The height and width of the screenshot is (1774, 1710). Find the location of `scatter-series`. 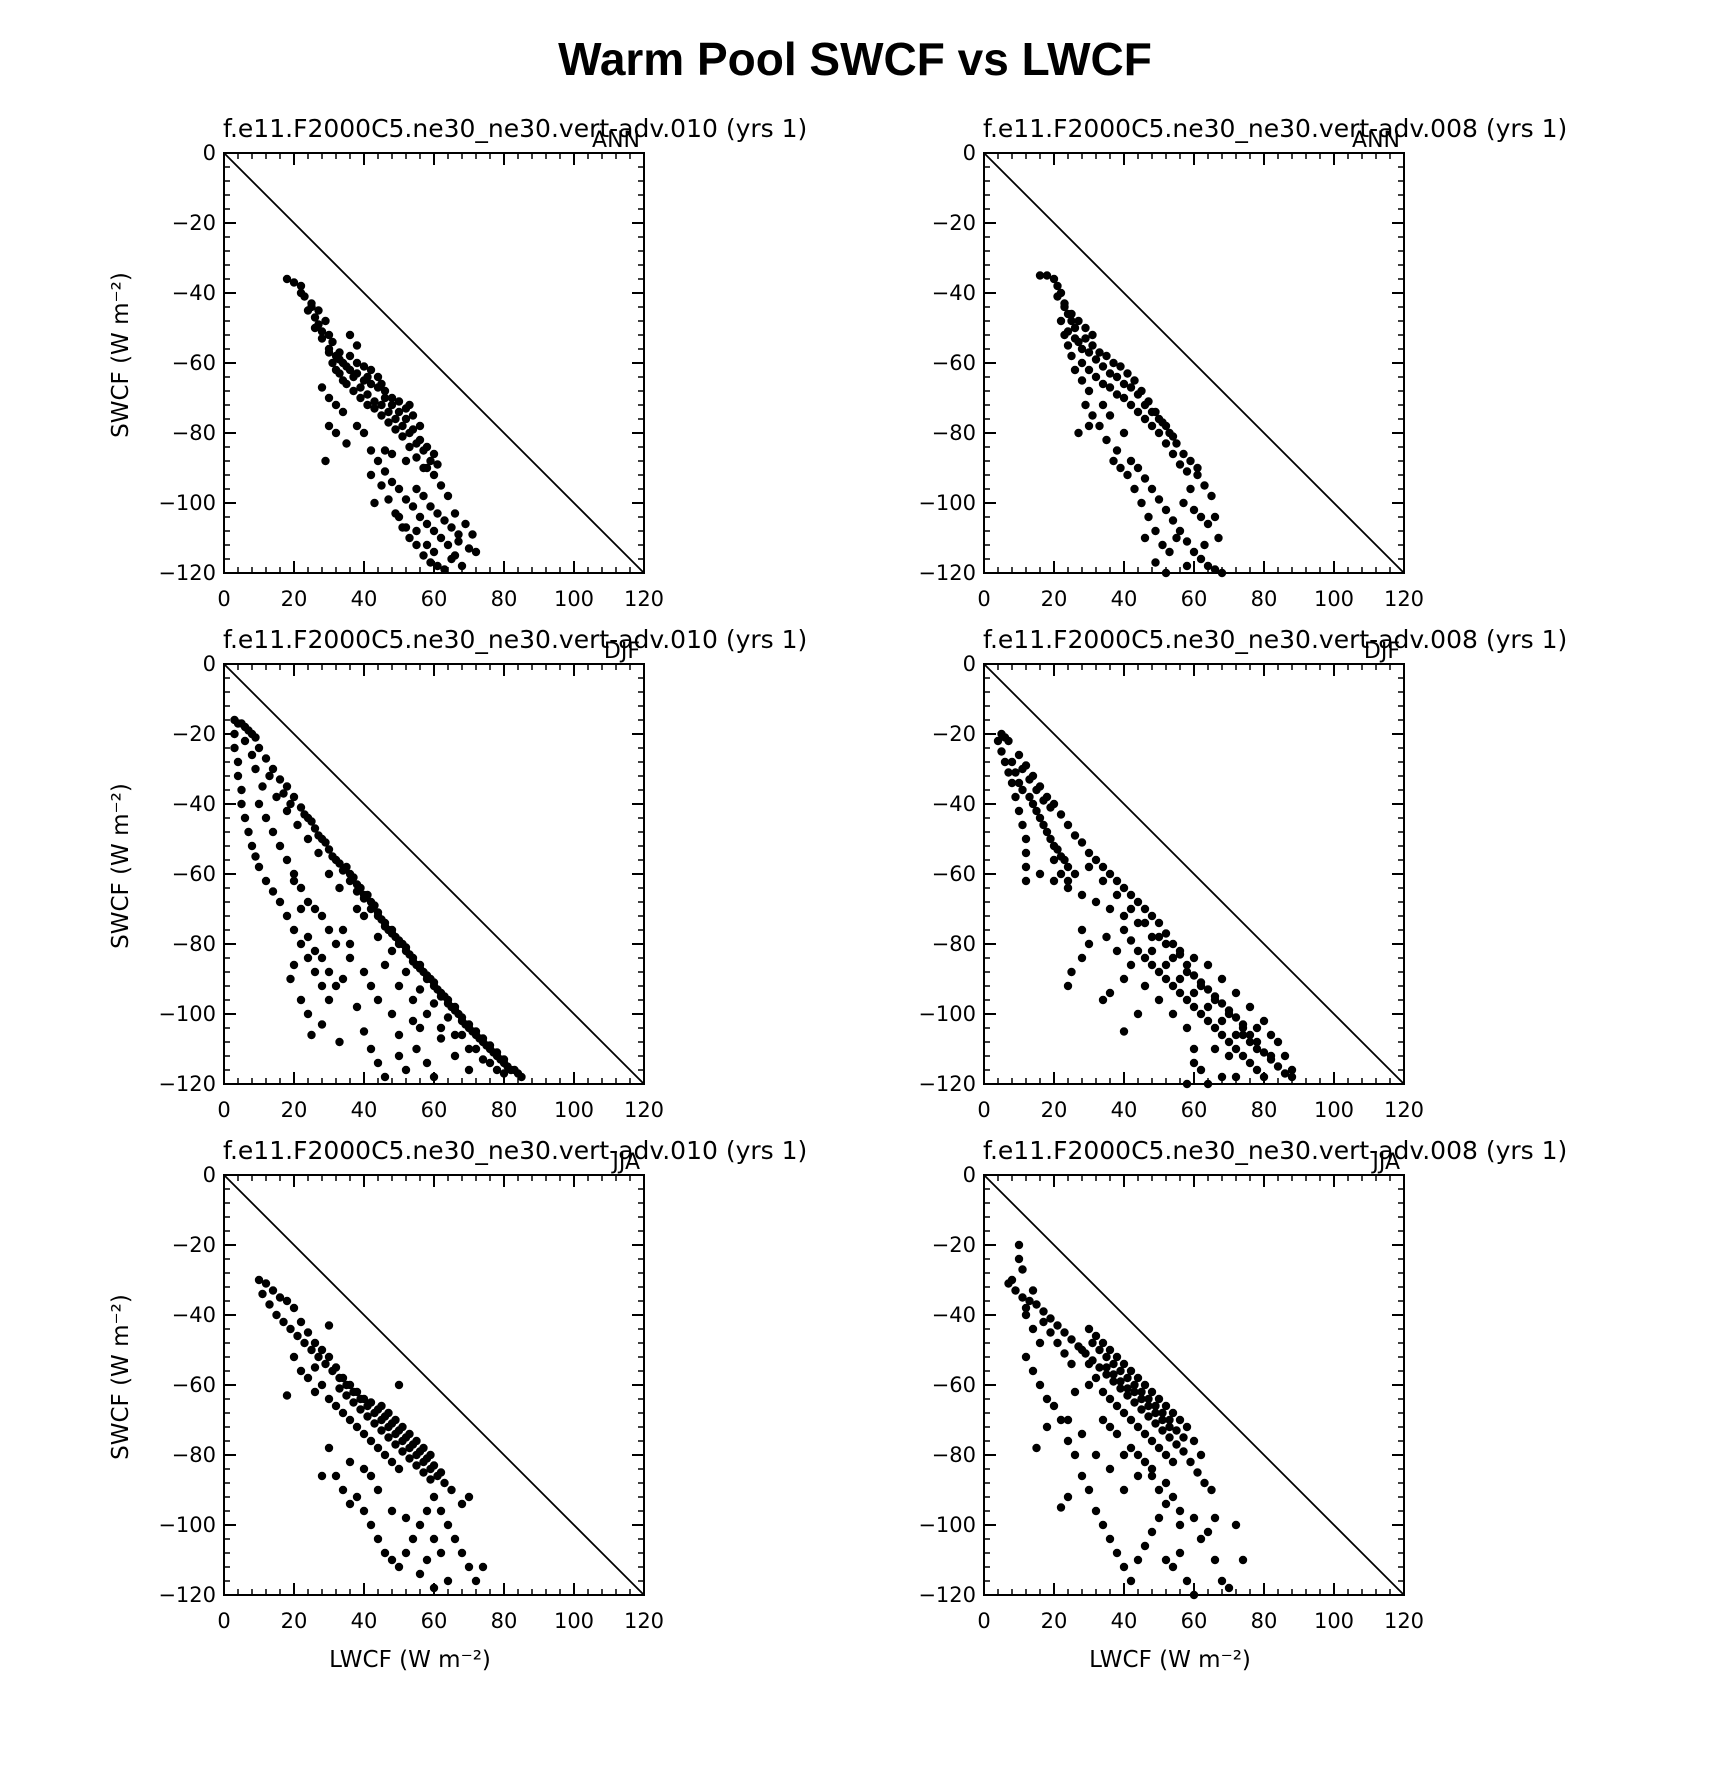

scatter-series is located at coordinates (371, 1434).